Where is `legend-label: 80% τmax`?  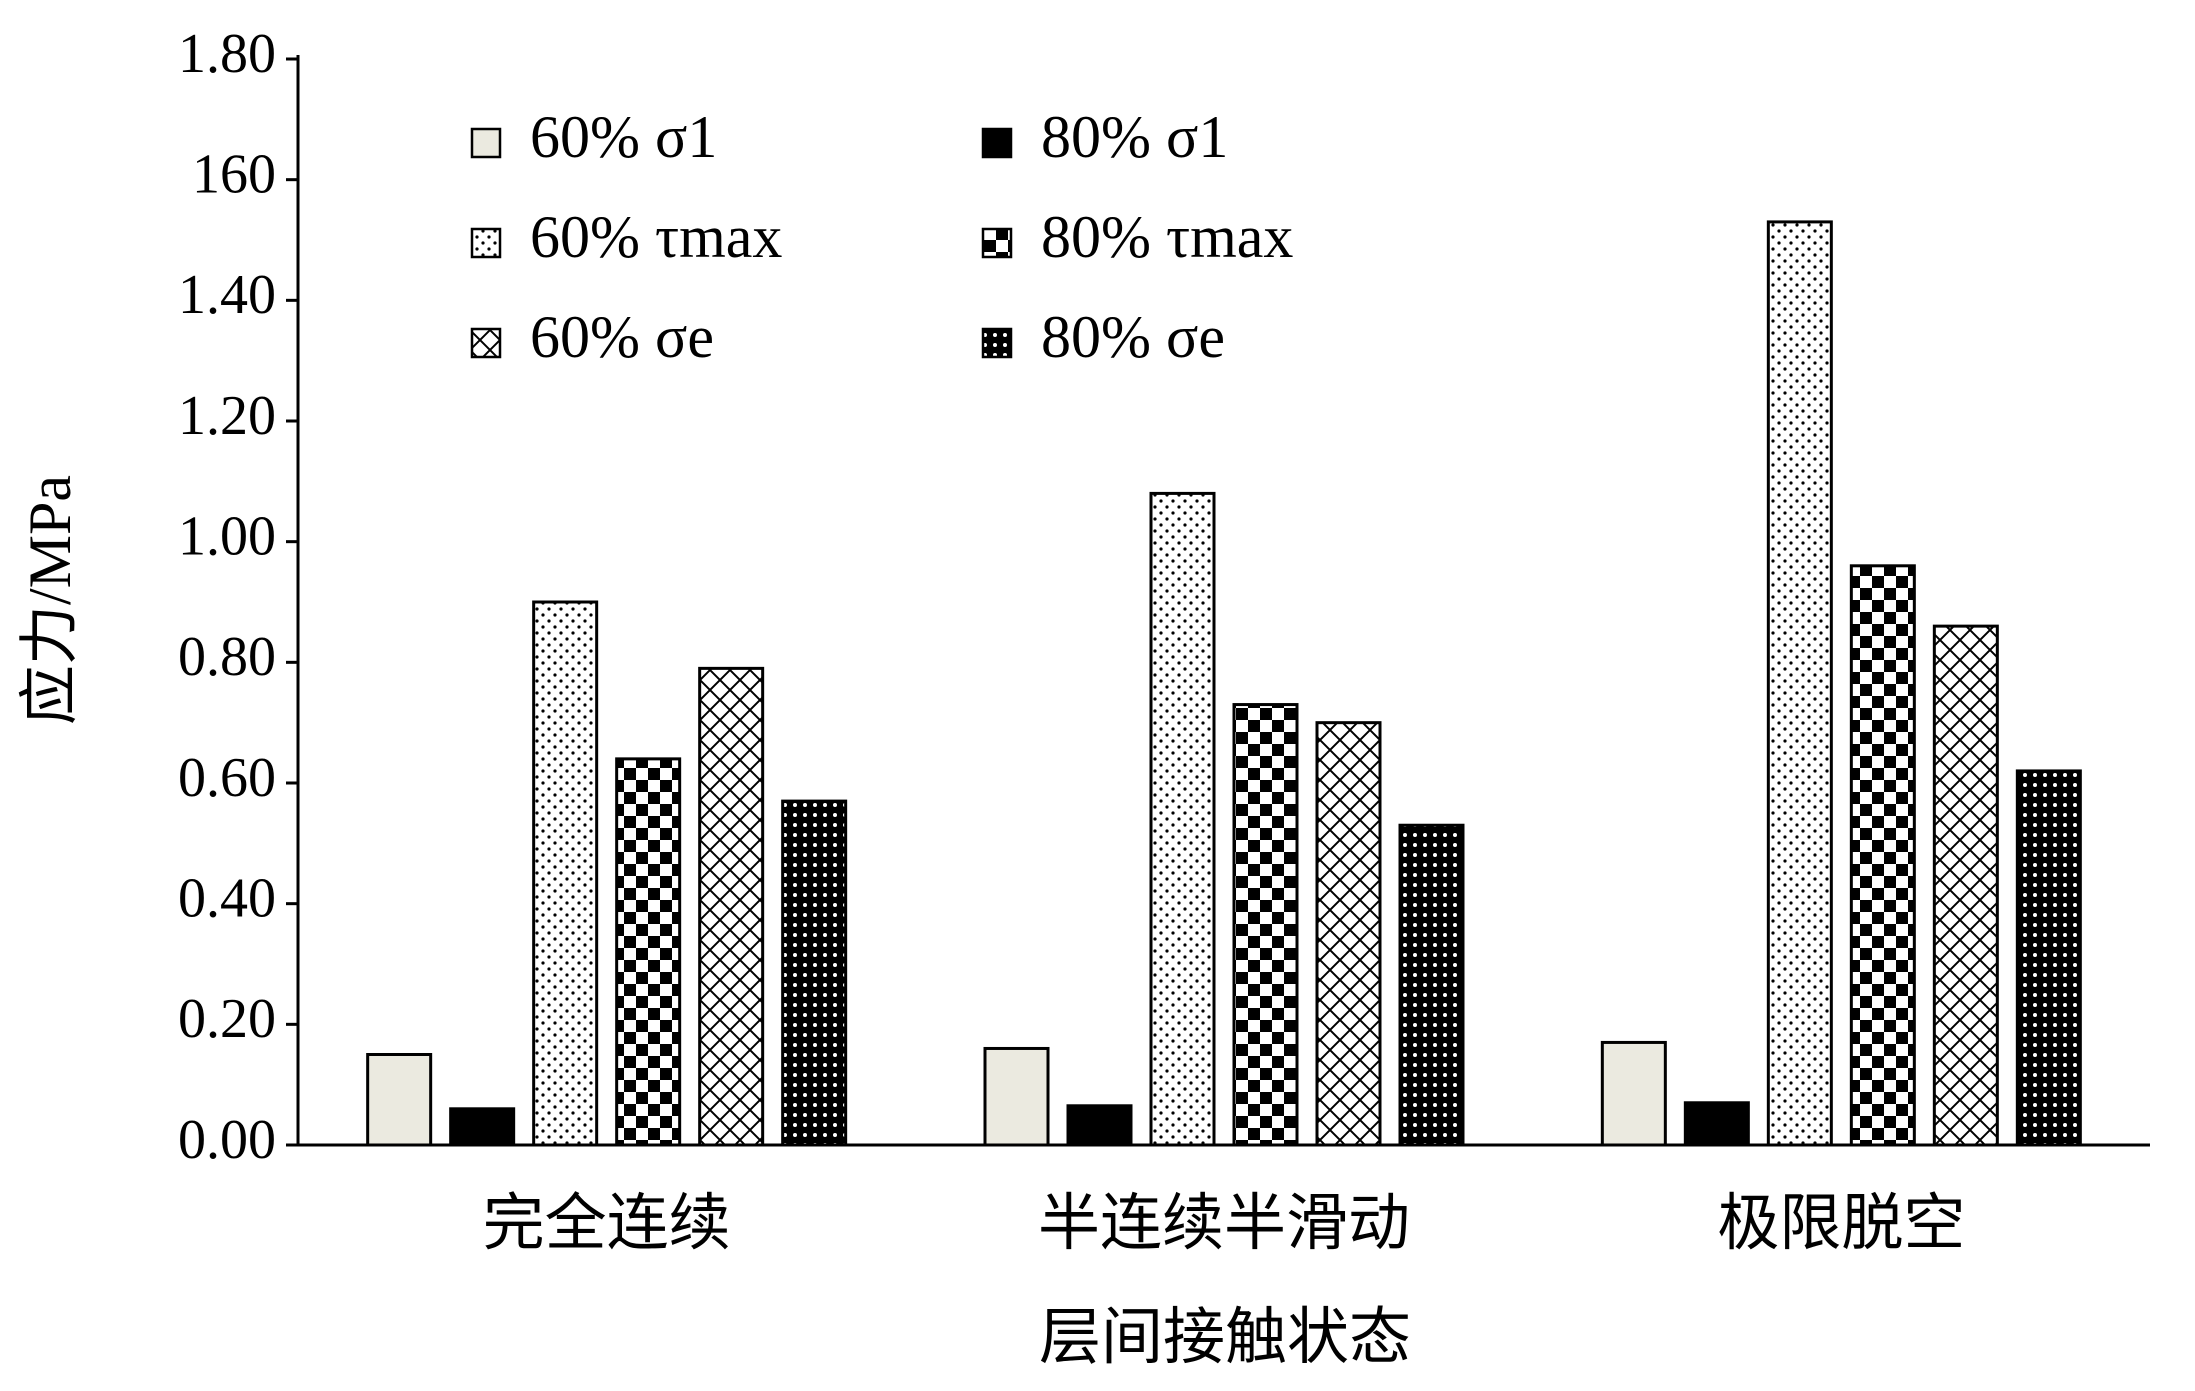 legend-label: 80% τmax is located at coordinates (1167, 237).